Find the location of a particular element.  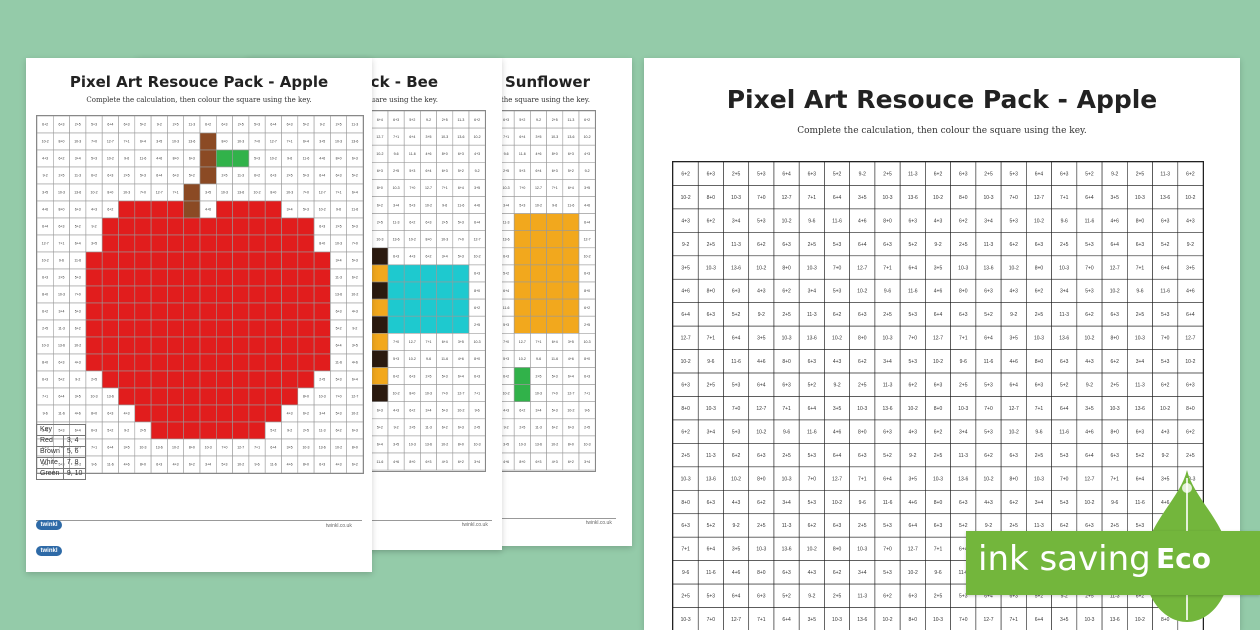

grid-cell-label: 12-7 is located at coordinates (1014, 409).